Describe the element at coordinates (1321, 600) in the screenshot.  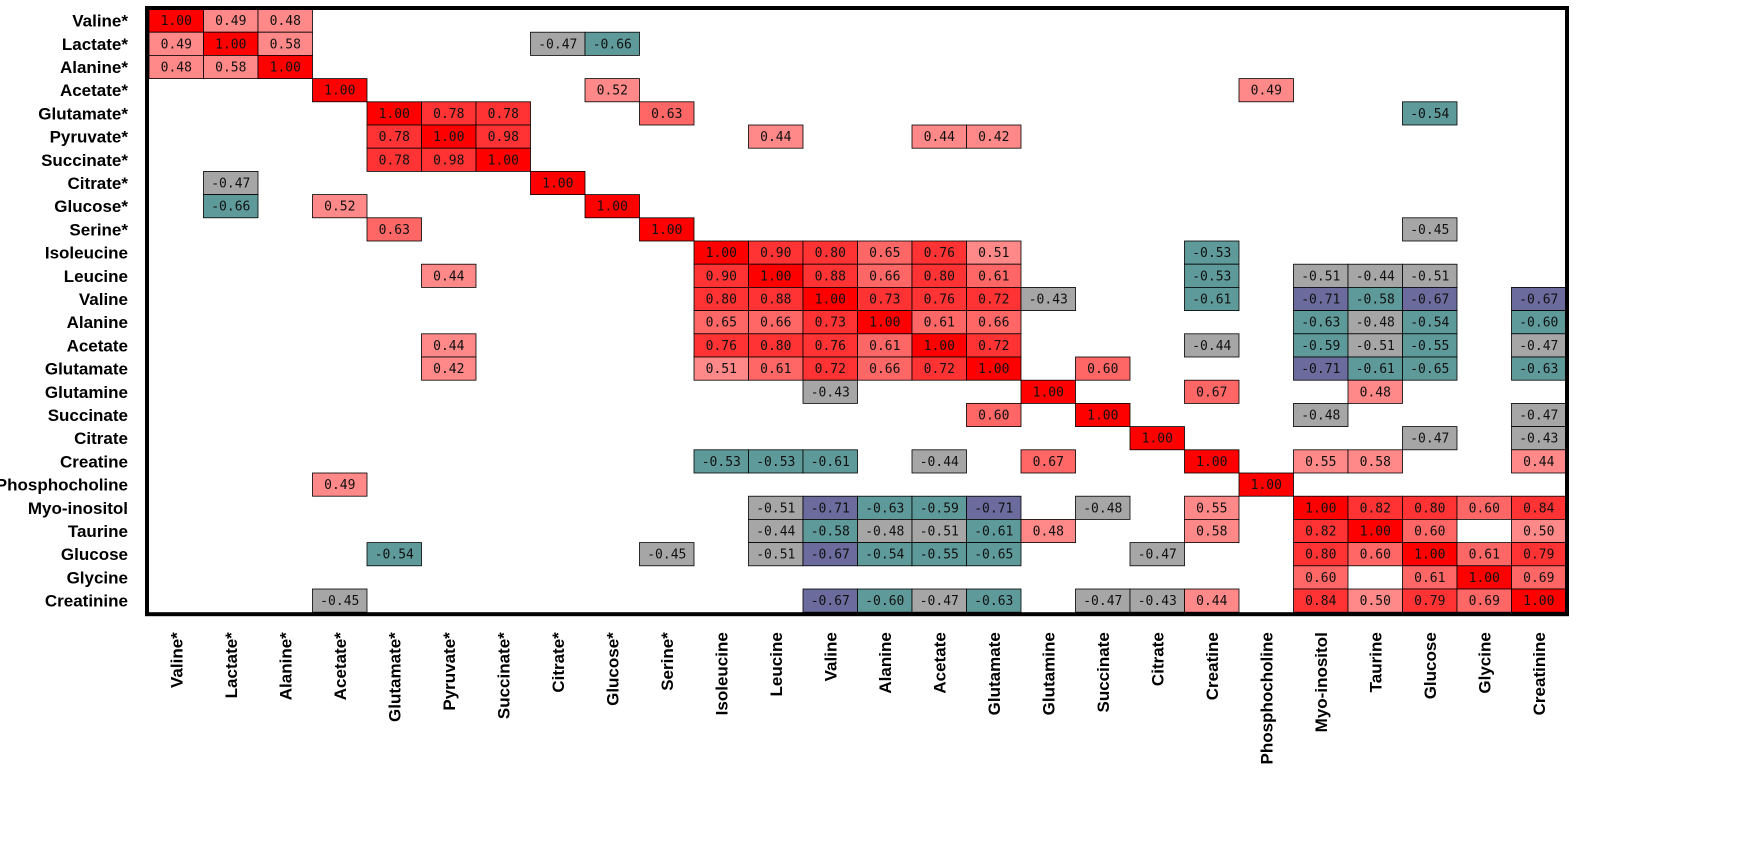
I see `heatmap-cell: 0.84` at that location.